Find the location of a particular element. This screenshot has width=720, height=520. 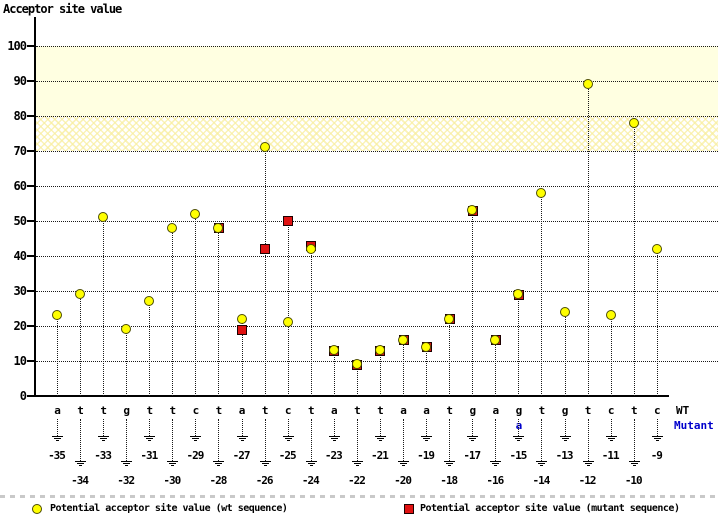

band-hatched is located at coordinates (377, 133).